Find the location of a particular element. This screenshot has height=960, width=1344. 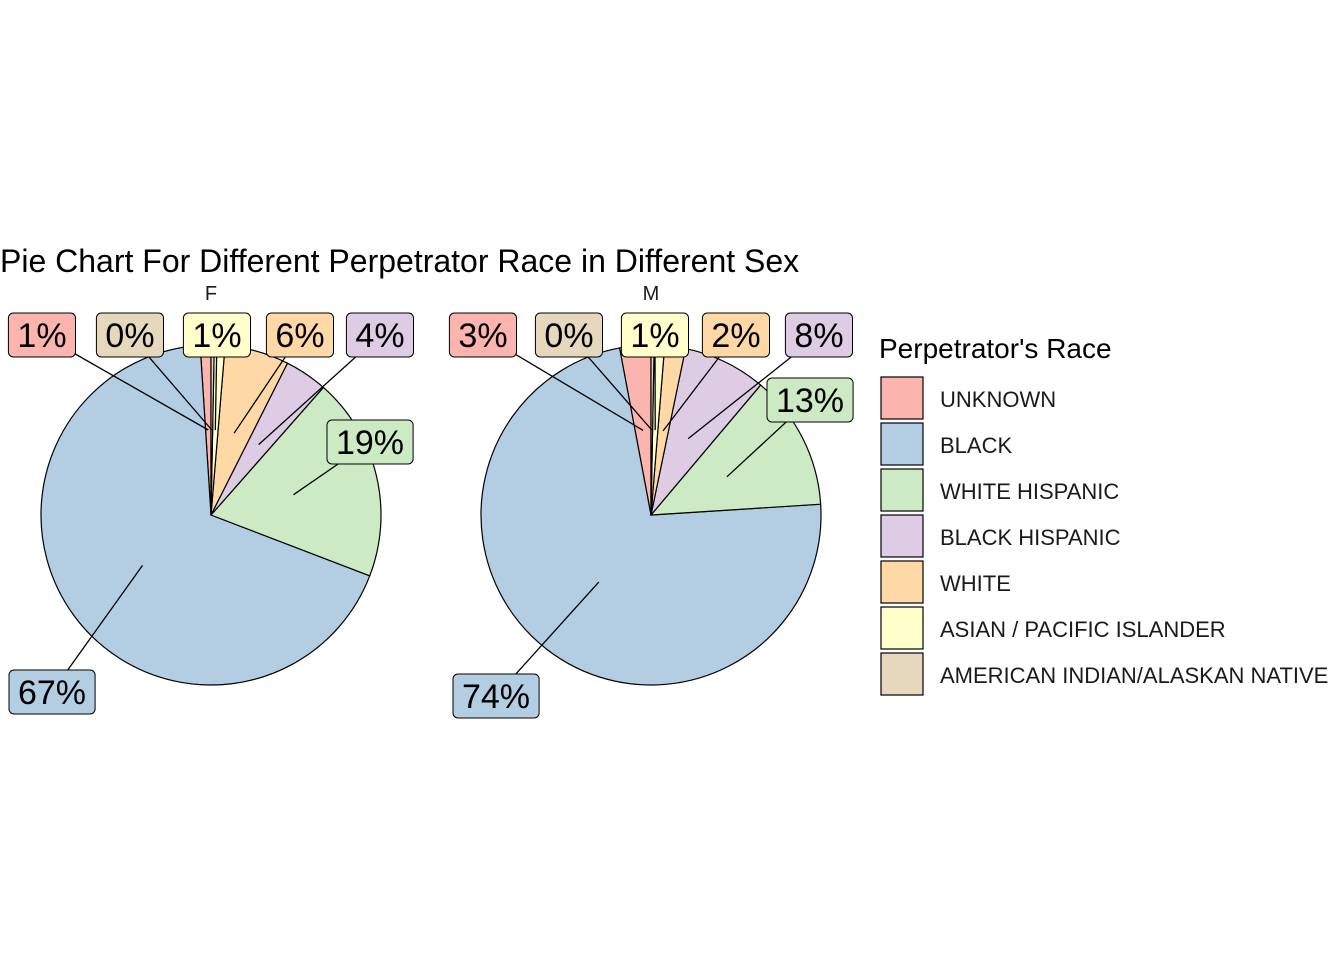

data-label-text-m-american-indian-alaskan-native: 0% is located at coordinates (568, 336).